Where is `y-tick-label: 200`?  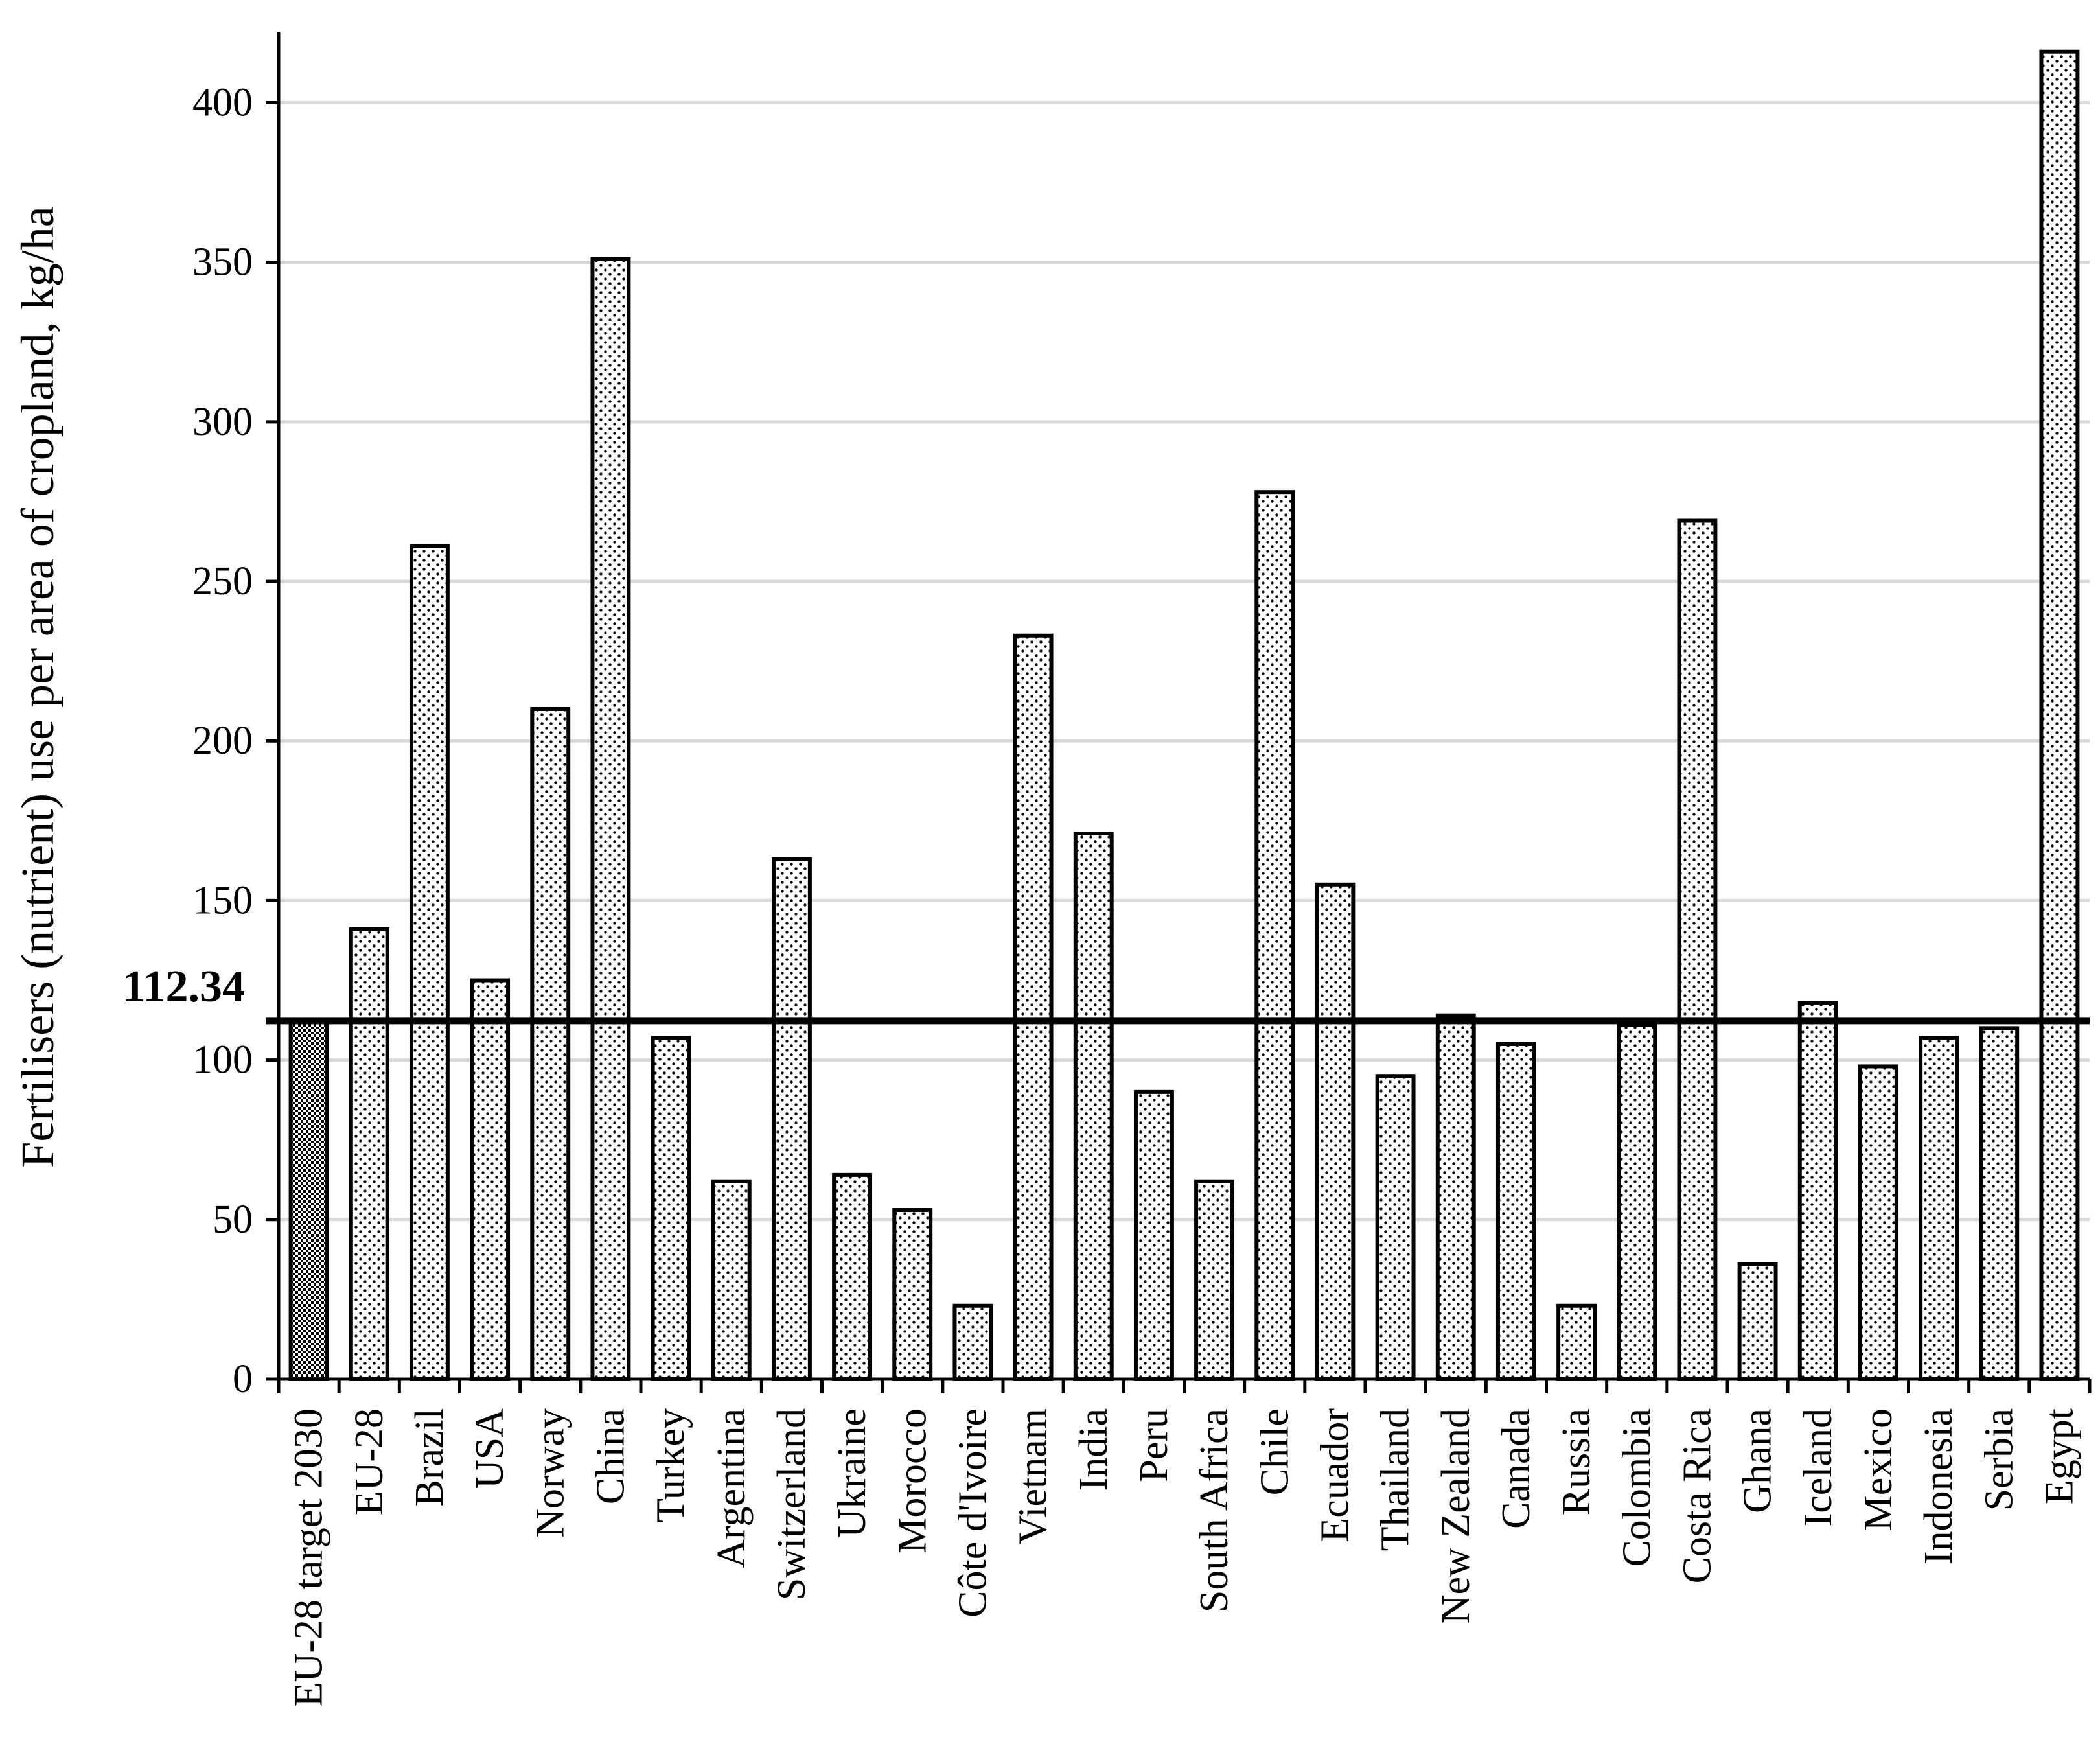
y-tick-label: 200 is located at coordinates (222, 741).